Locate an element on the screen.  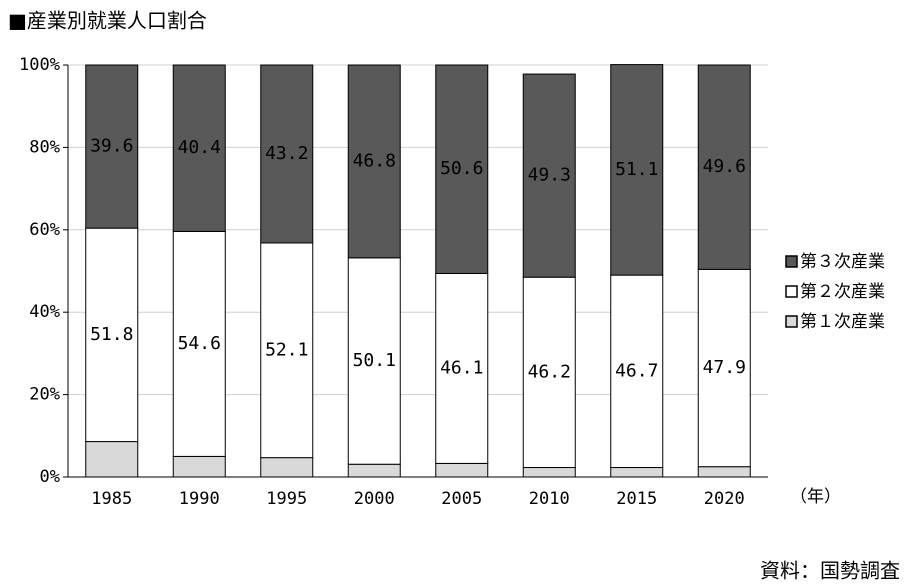
data-label: 46.8 is located at coordinates (374, 160).